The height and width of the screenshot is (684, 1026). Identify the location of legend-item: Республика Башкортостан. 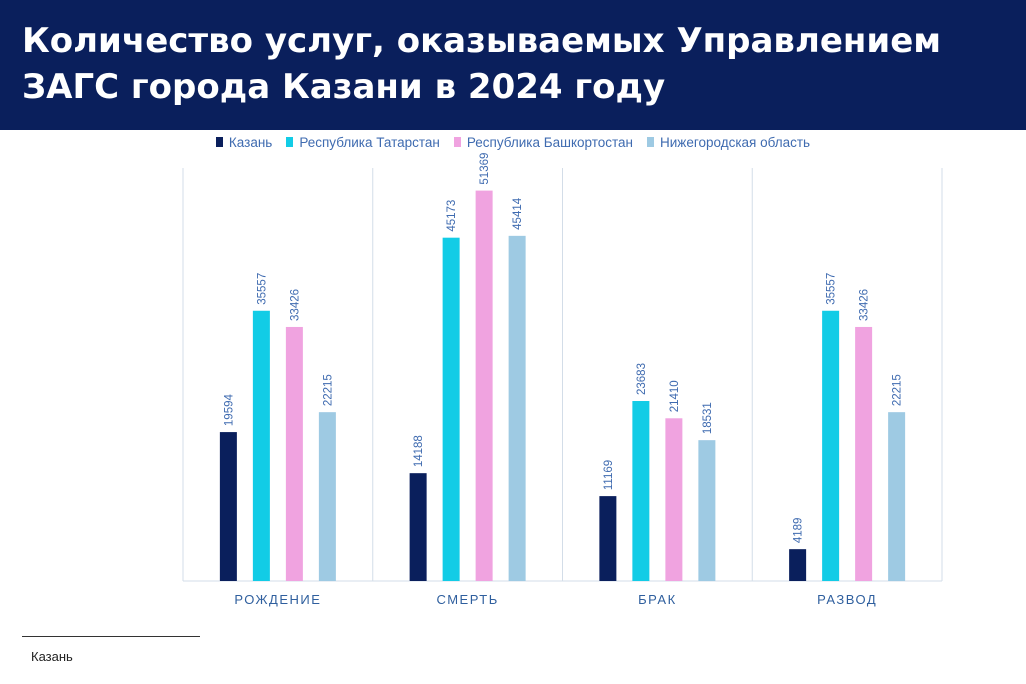
(543, 142).